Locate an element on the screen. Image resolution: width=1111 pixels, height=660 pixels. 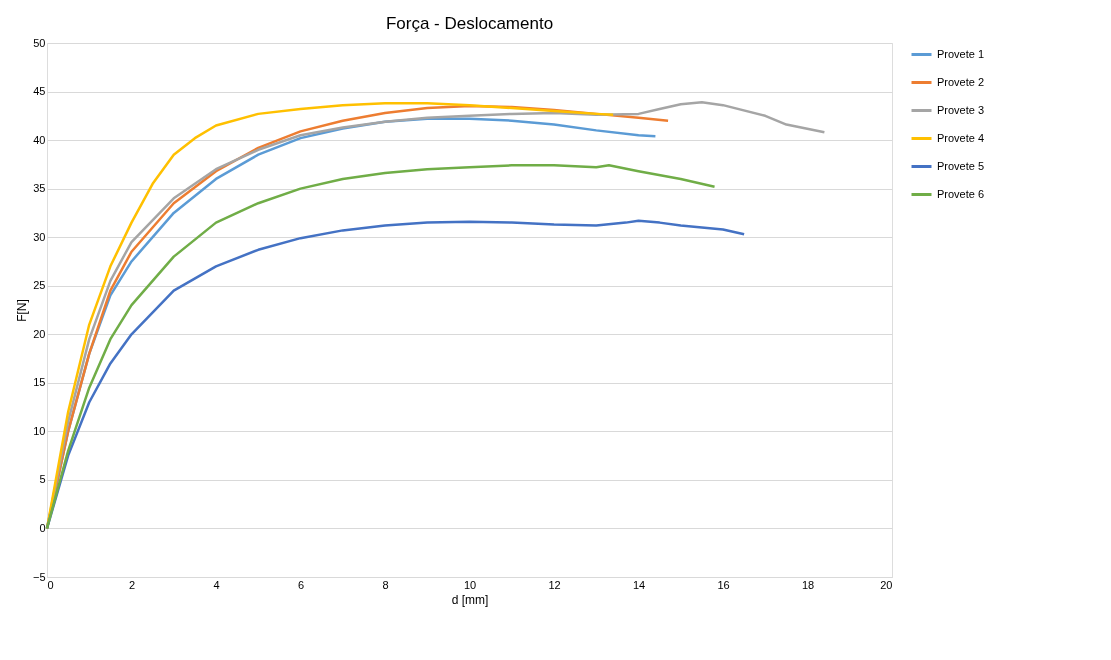
legend-label: Provete 4 is located at coordinates (961, 137).